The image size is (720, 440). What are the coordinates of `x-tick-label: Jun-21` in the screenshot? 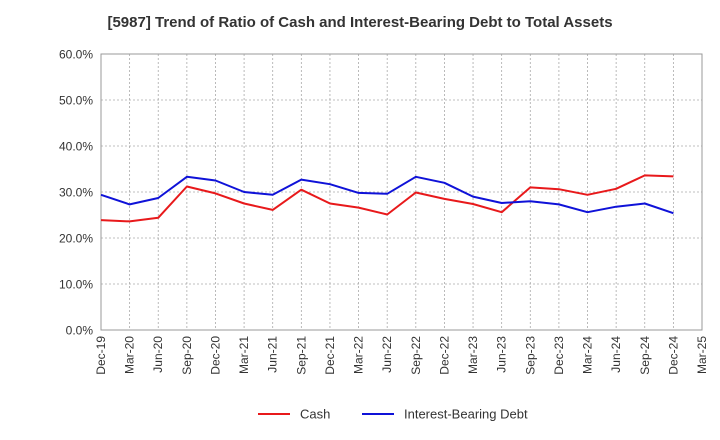 It's located at (273, 354).